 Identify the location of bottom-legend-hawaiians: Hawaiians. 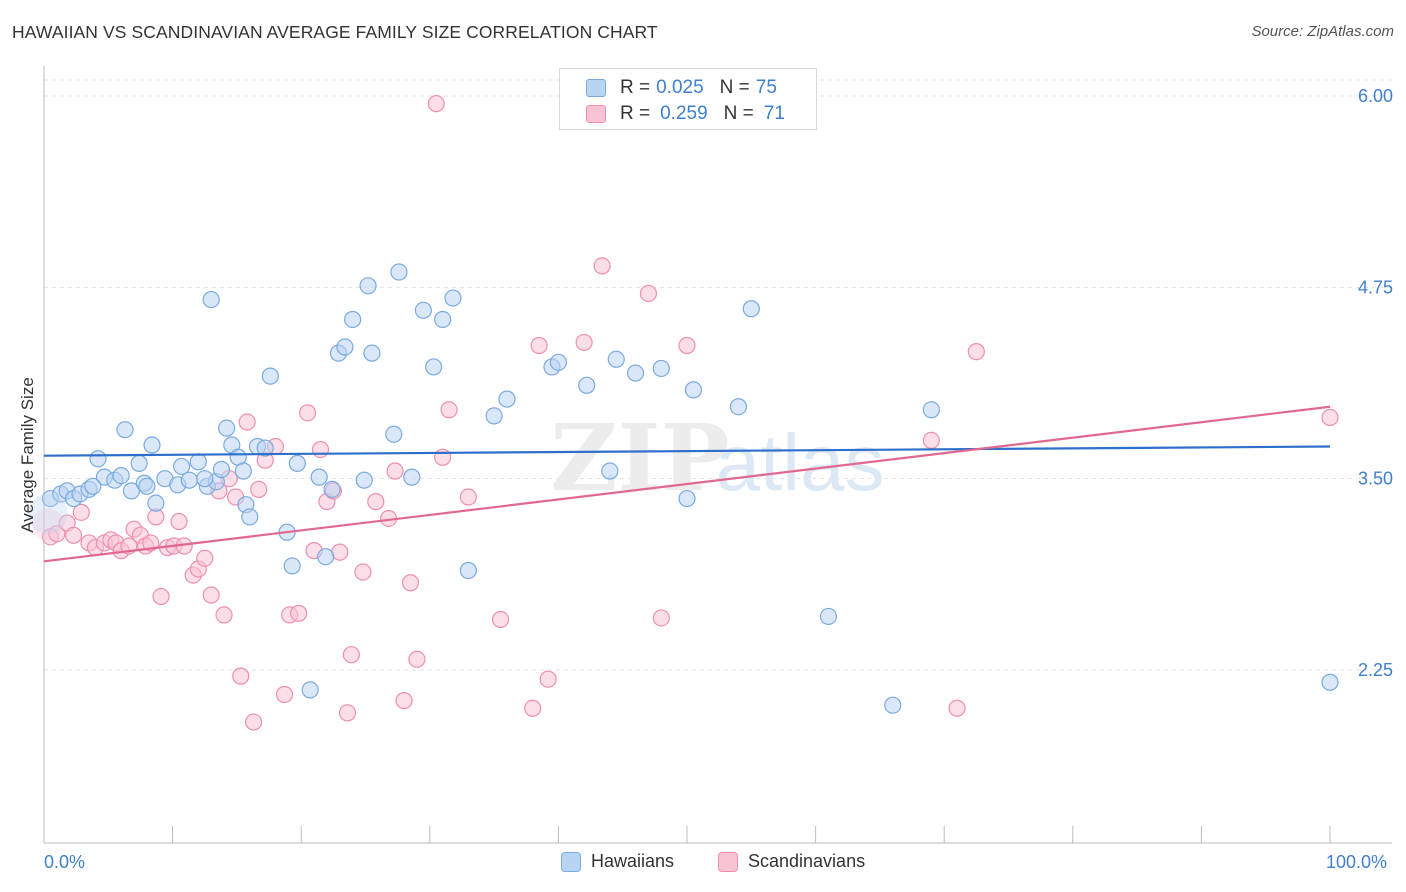
(617, 861).